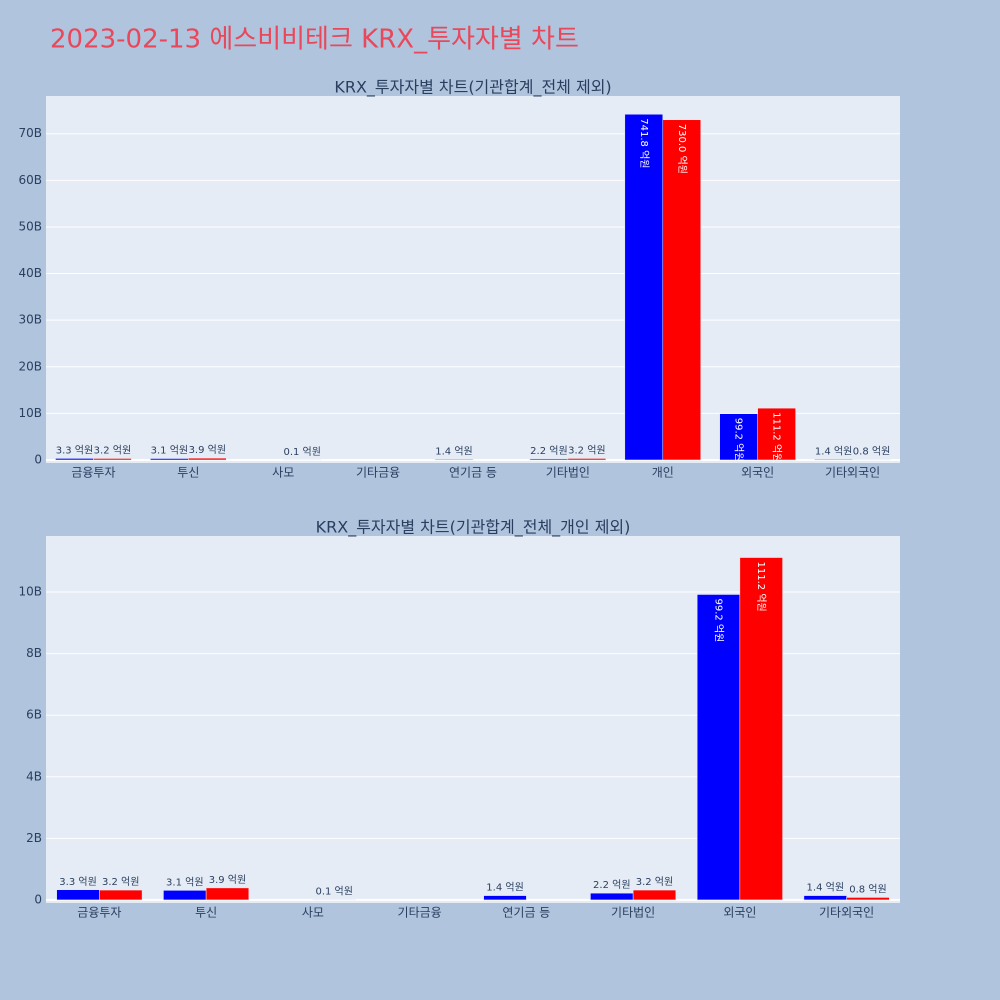  I want to click on y-tick-label: 4B, so click(34, 776).